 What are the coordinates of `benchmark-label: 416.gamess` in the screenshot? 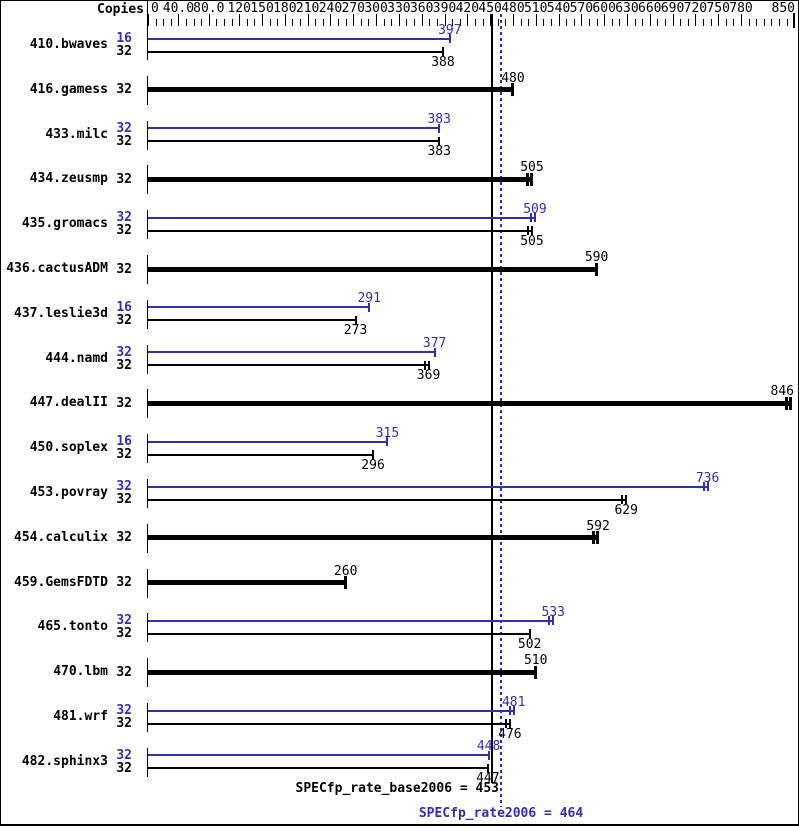 It's located at (68, 89).